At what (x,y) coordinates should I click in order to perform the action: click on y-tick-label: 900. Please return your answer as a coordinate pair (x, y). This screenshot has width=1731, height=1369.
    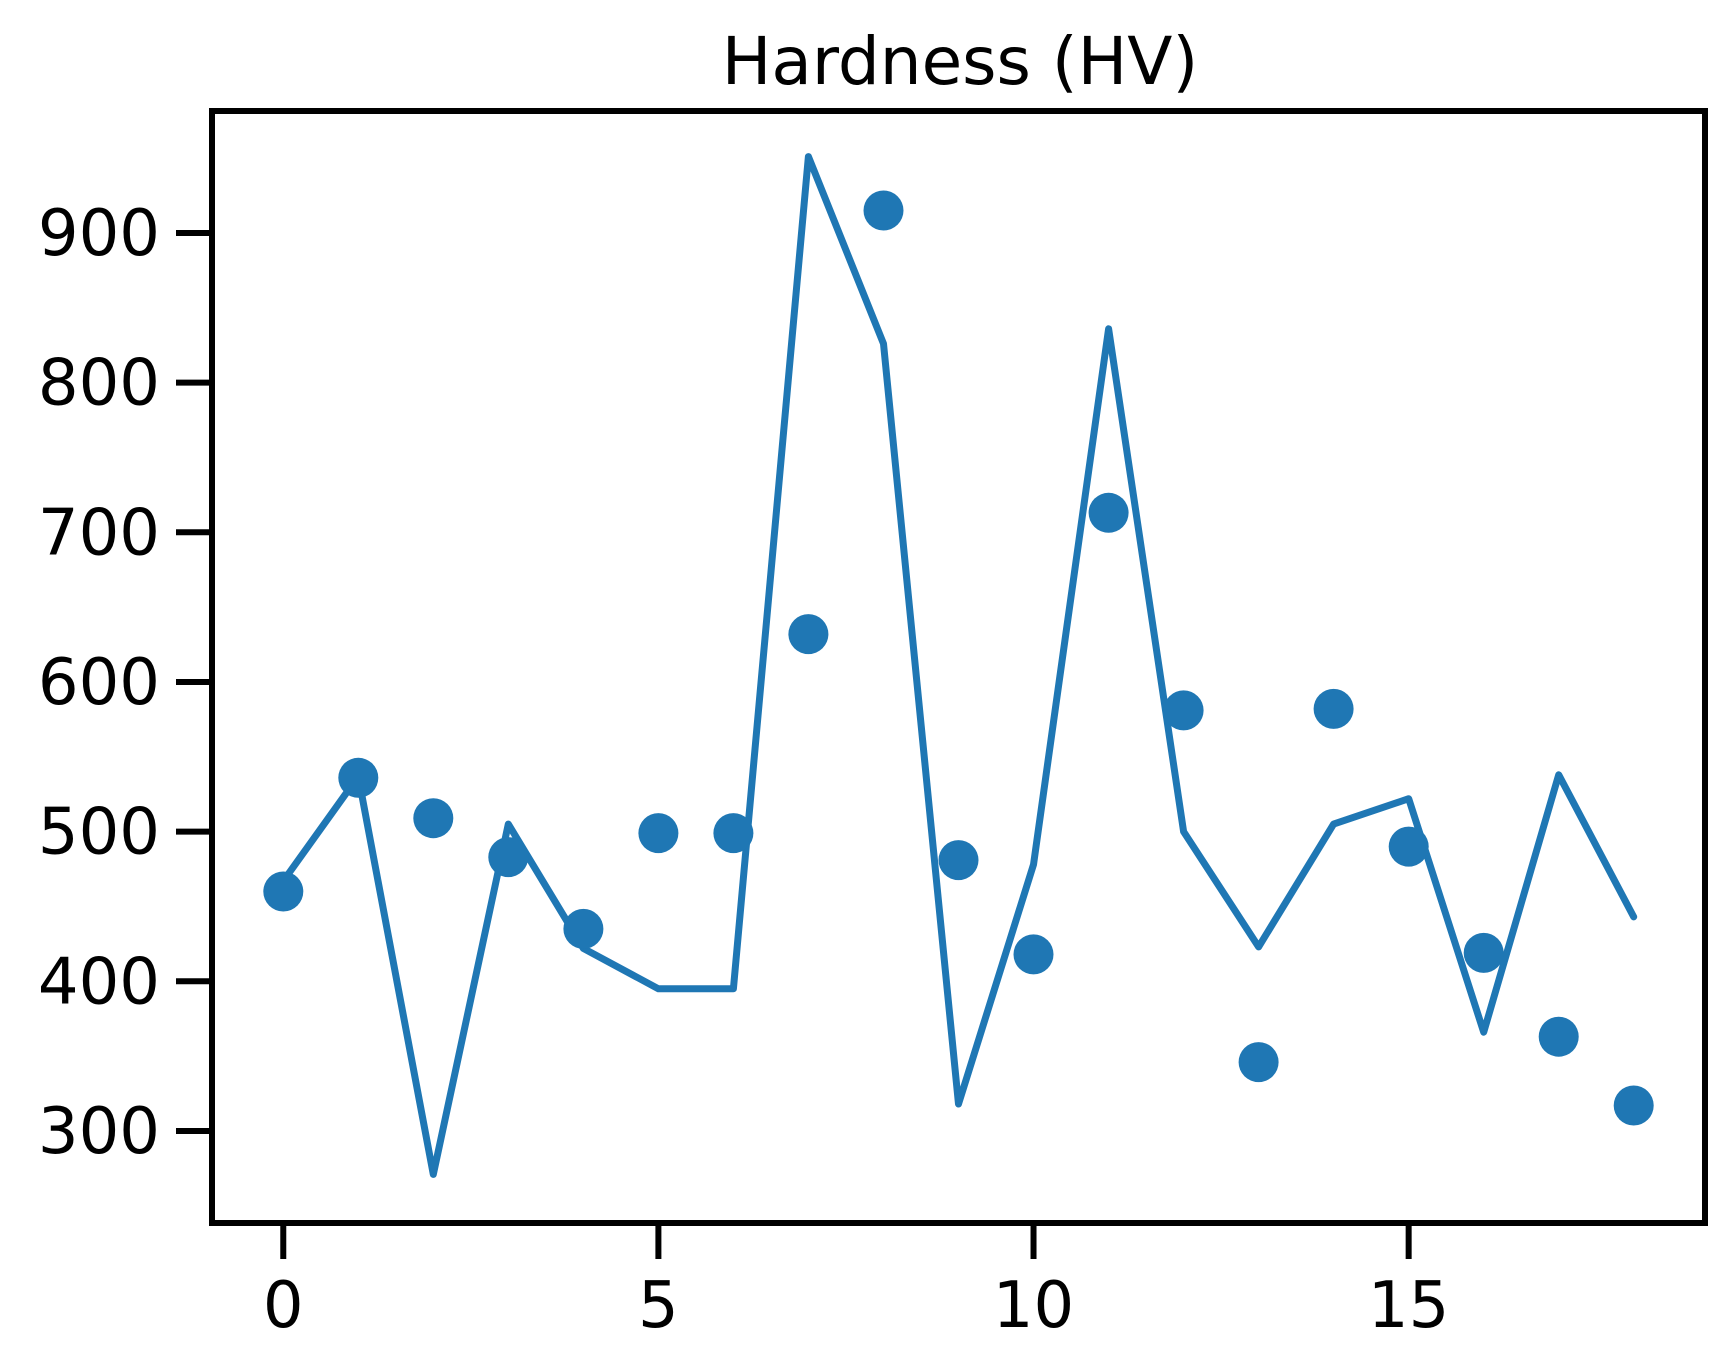
    Looking at the image, I should click on (99, 234).